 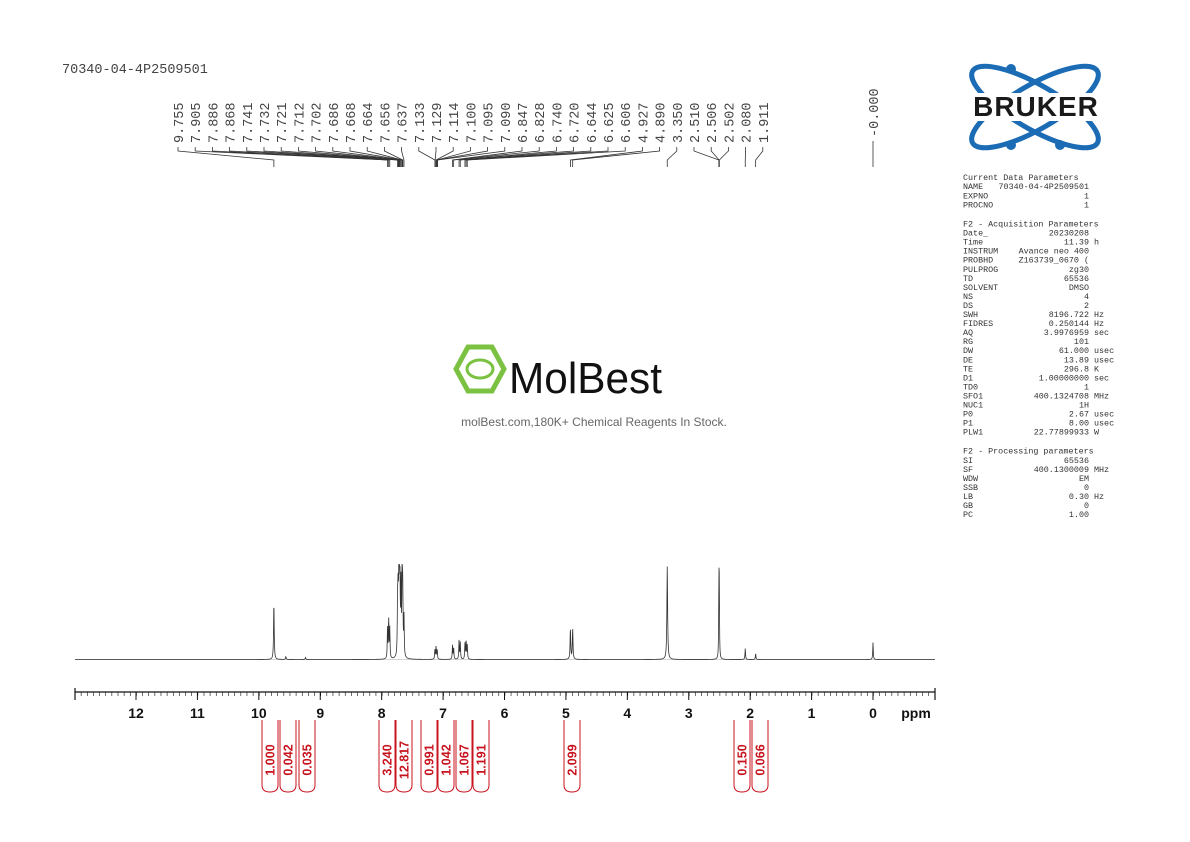 I want to click on param-value: 0.30, so click(x=1079, y=497).